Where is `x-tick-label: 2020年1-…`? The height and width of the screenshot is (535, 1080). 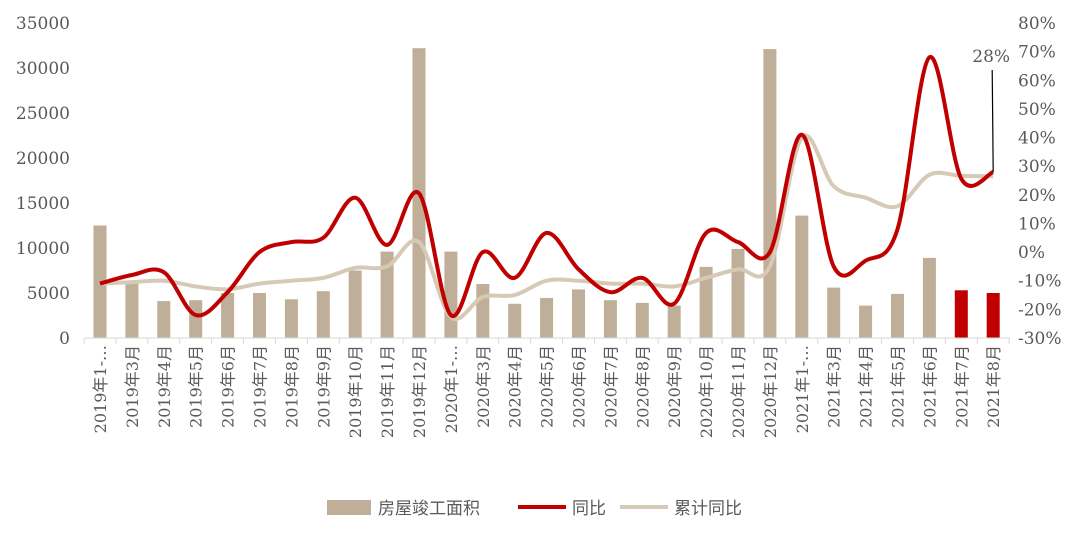
x-tick-label: 2020年1-… is located at coordinates (451, 389).